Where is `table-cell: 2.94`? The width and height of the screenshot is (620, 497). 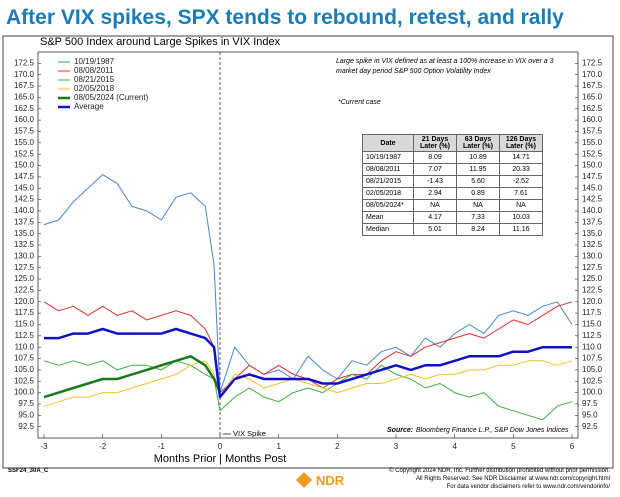 table-cell: 2.94 is located at coordinates (435, 193).